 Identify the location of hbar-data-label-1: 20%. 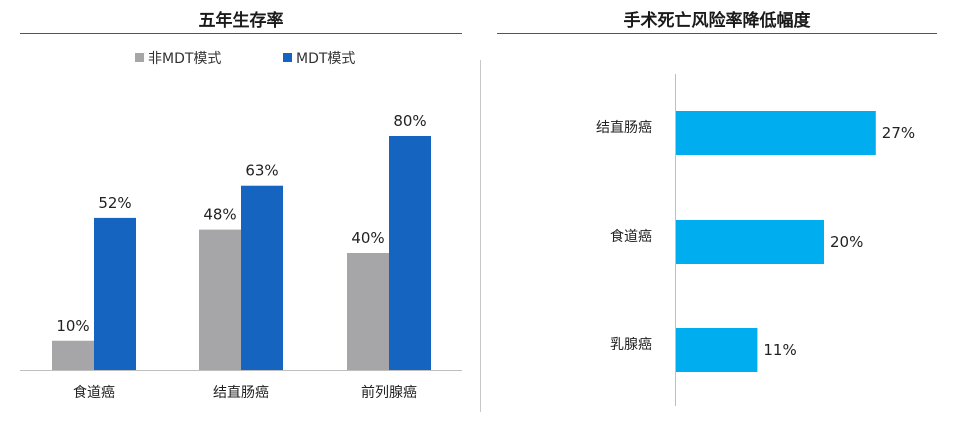
(846, 242).